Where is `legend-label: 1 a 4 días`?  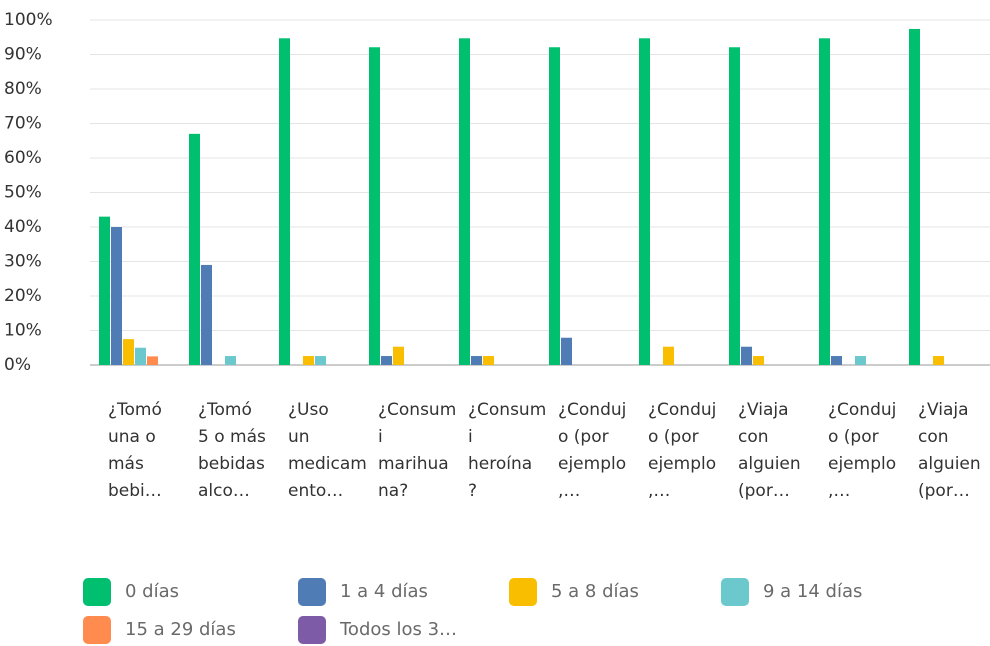
legend-label: 1 a 4 días is located at coordinates (384, 591).